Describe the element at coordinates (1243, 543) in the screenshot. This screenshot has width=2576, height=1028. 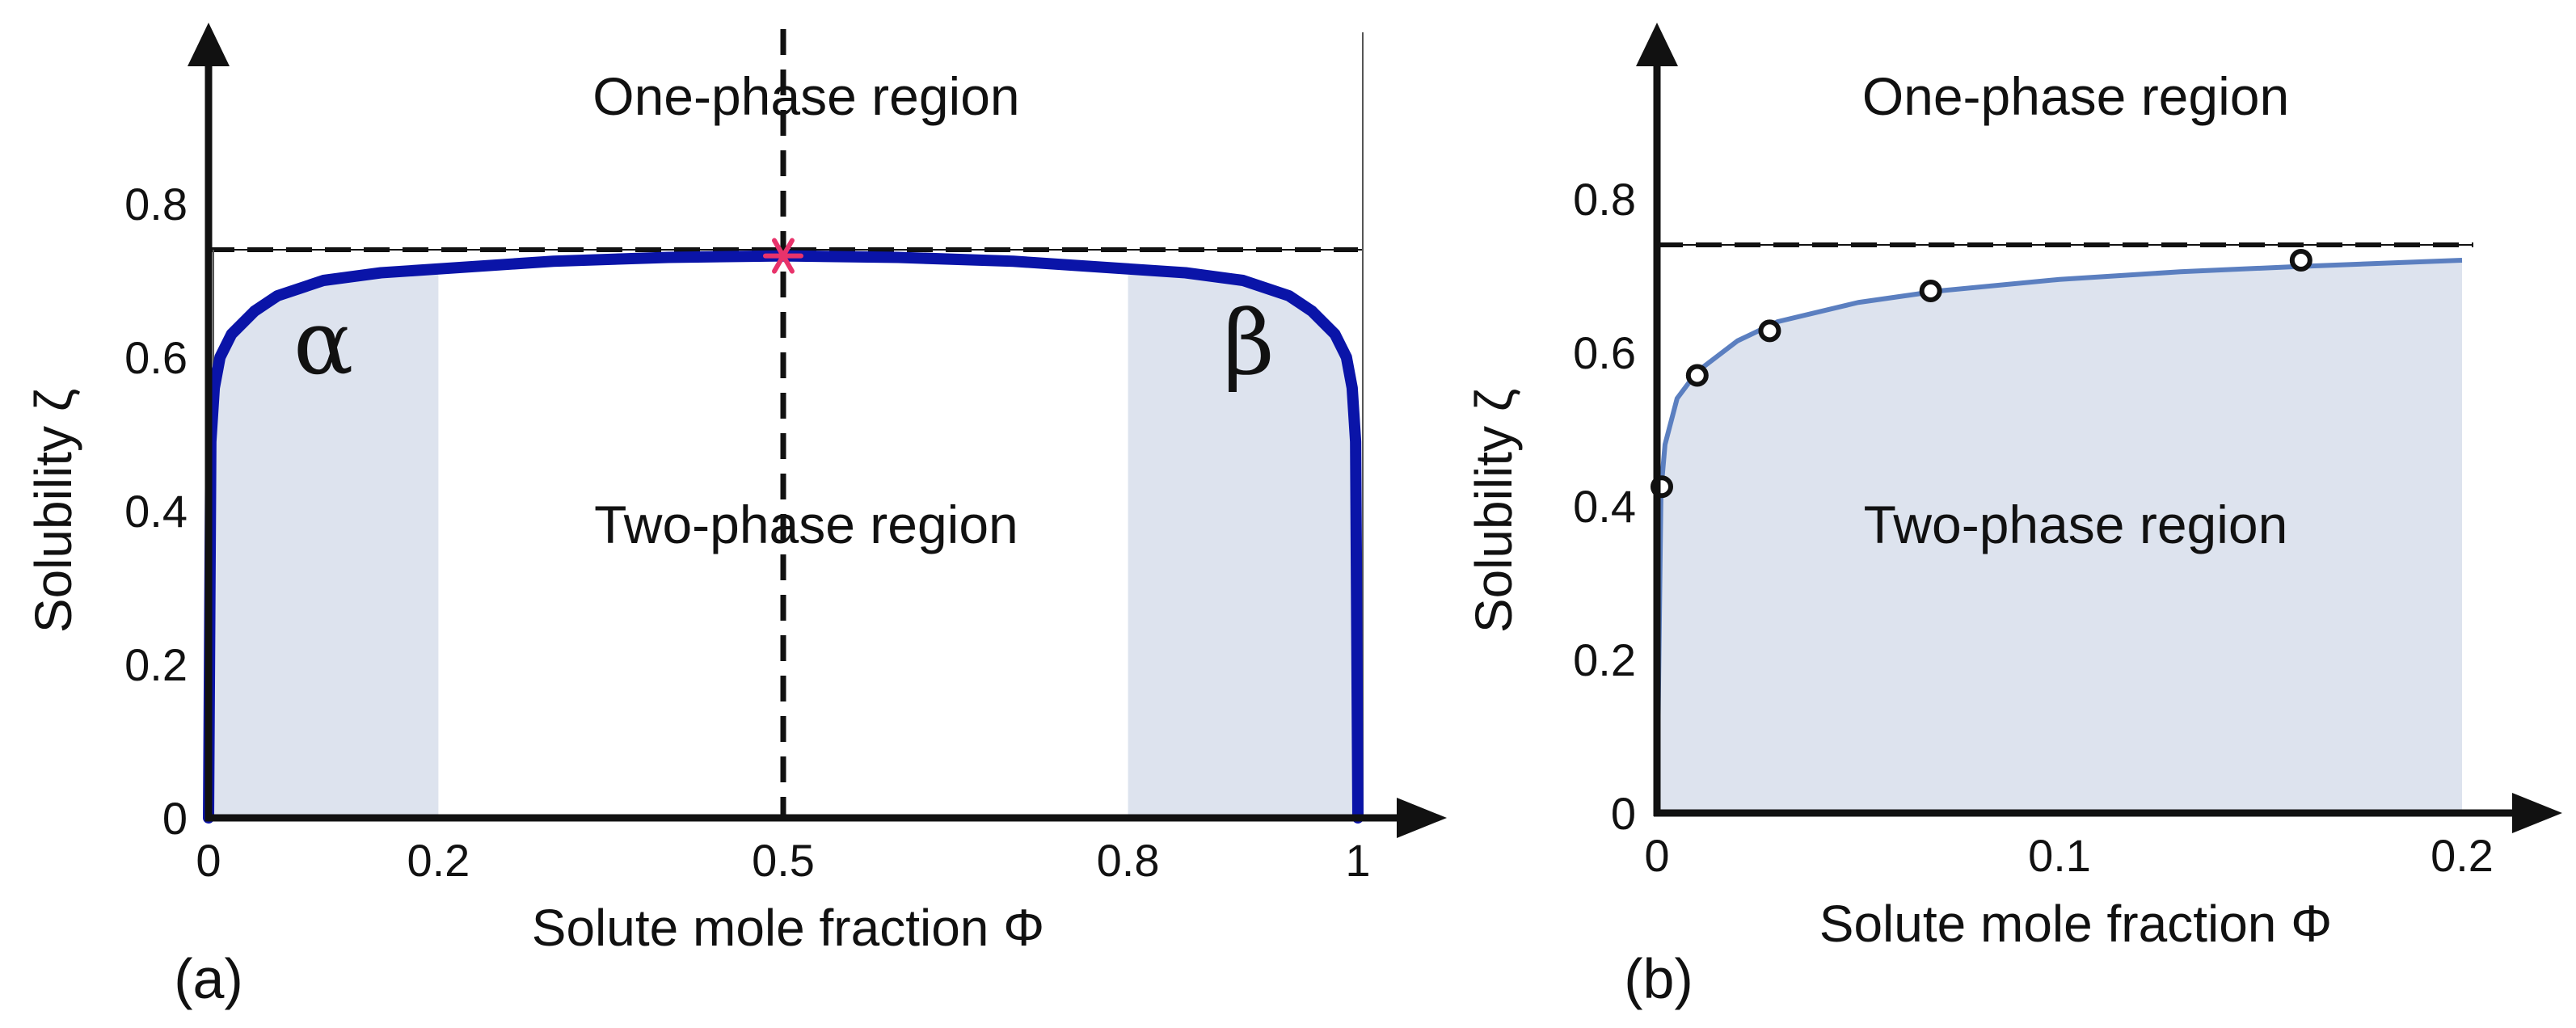
I see `phase-shade-beta` at that location.